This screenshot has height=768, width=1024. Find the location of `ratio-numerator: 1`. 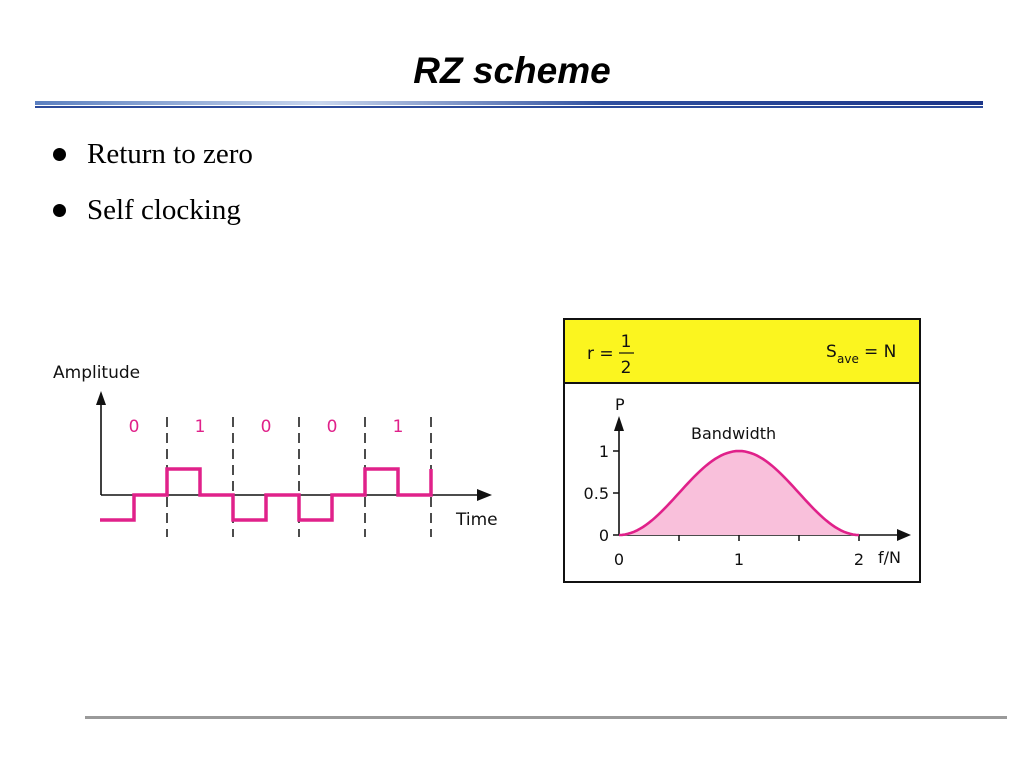

ratio-numerator: 1 is located at coordinates (626, 342).